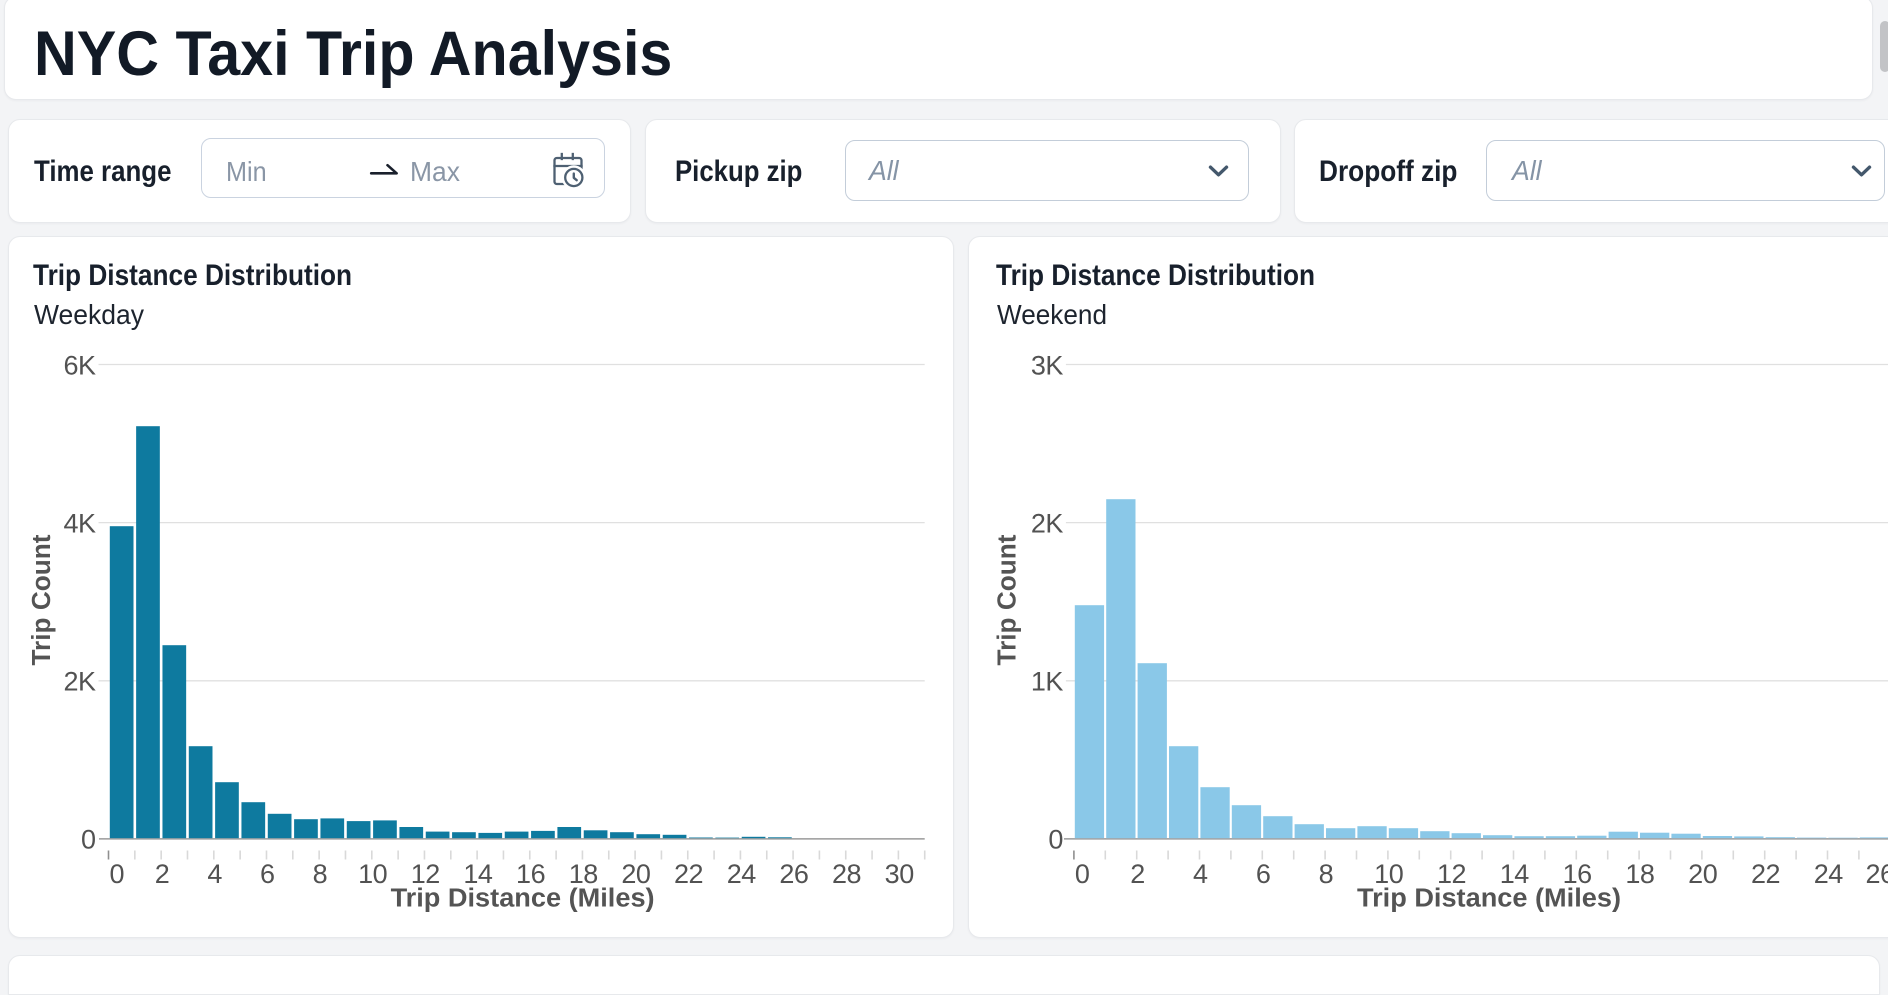 This screenshot has width=1888, height=995. What do you see at coordinates (1047, 365) in the screenshot?
I see `svg-text: 3K` at bounding box center [1047, 365].